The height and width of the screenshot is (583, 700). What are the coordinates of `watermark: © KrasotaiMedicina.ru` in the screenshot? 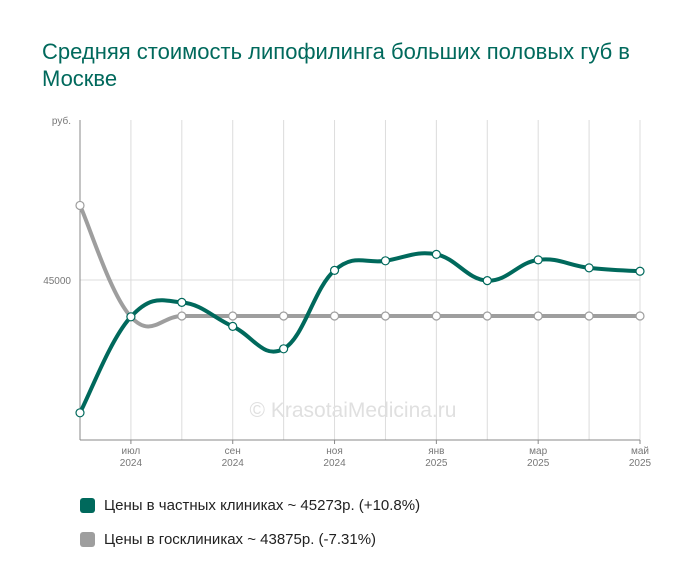 It's located at (353, 410).